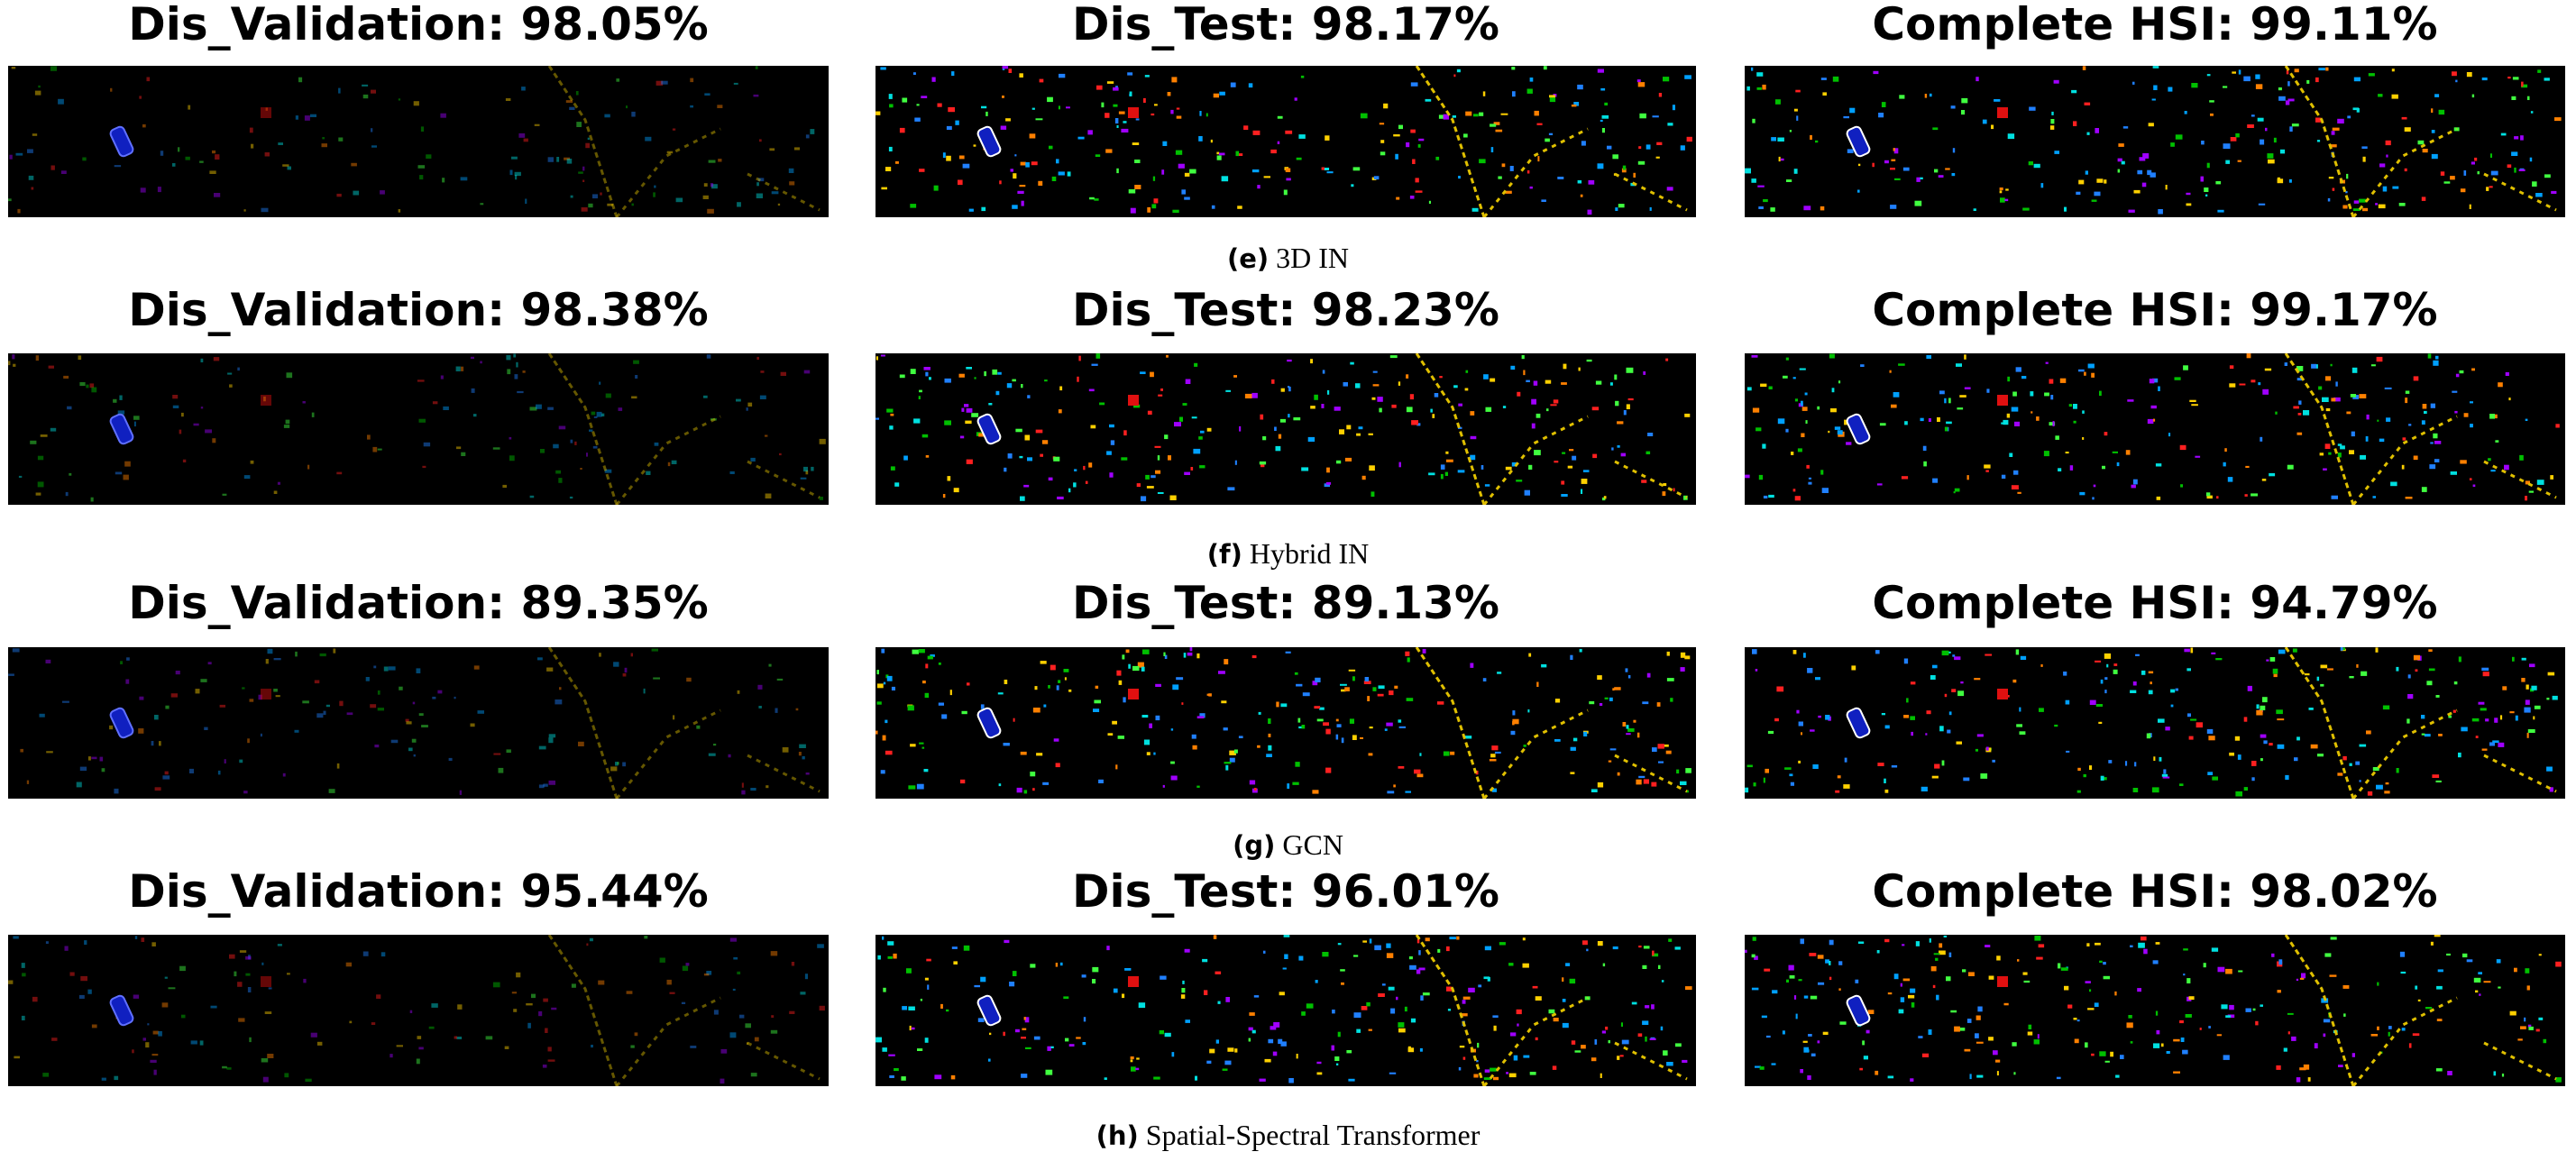  What do you see at coordinates (2520, 479) in the screenshot?
I see `road` at bounding box center [2520, 479].